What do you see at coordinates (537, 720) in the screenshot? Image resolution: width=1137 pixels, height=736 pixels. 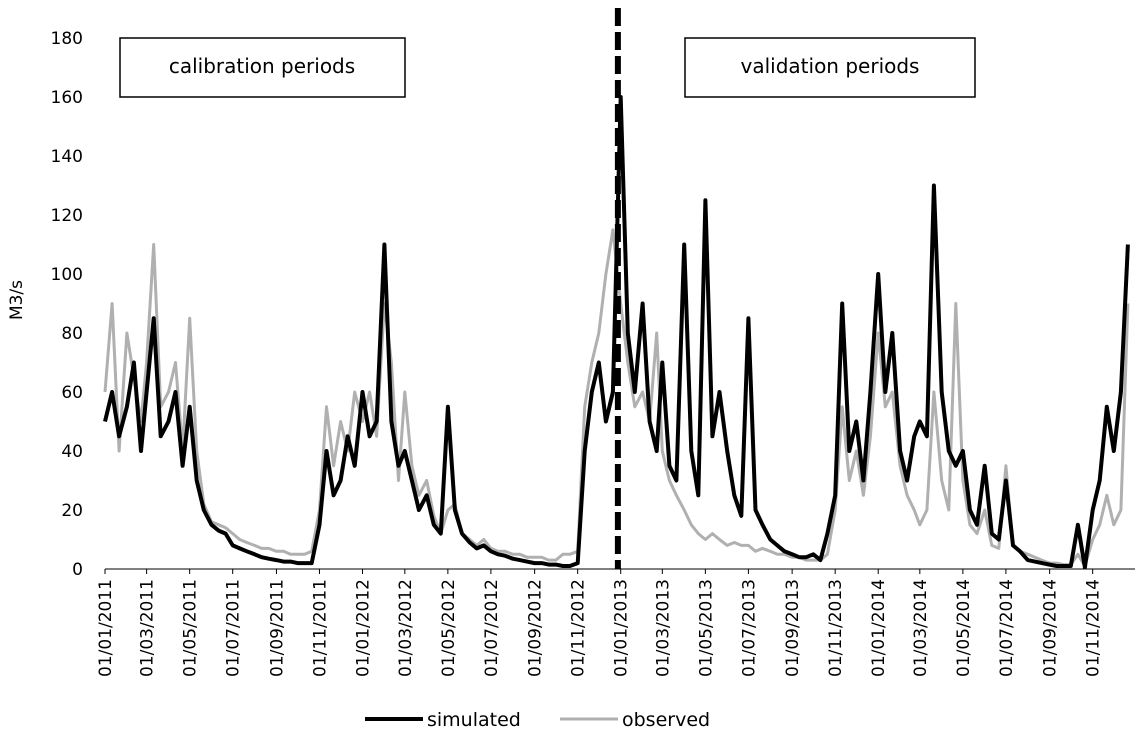 I see `legend: simulated observed` at bounding box center [537, 720].